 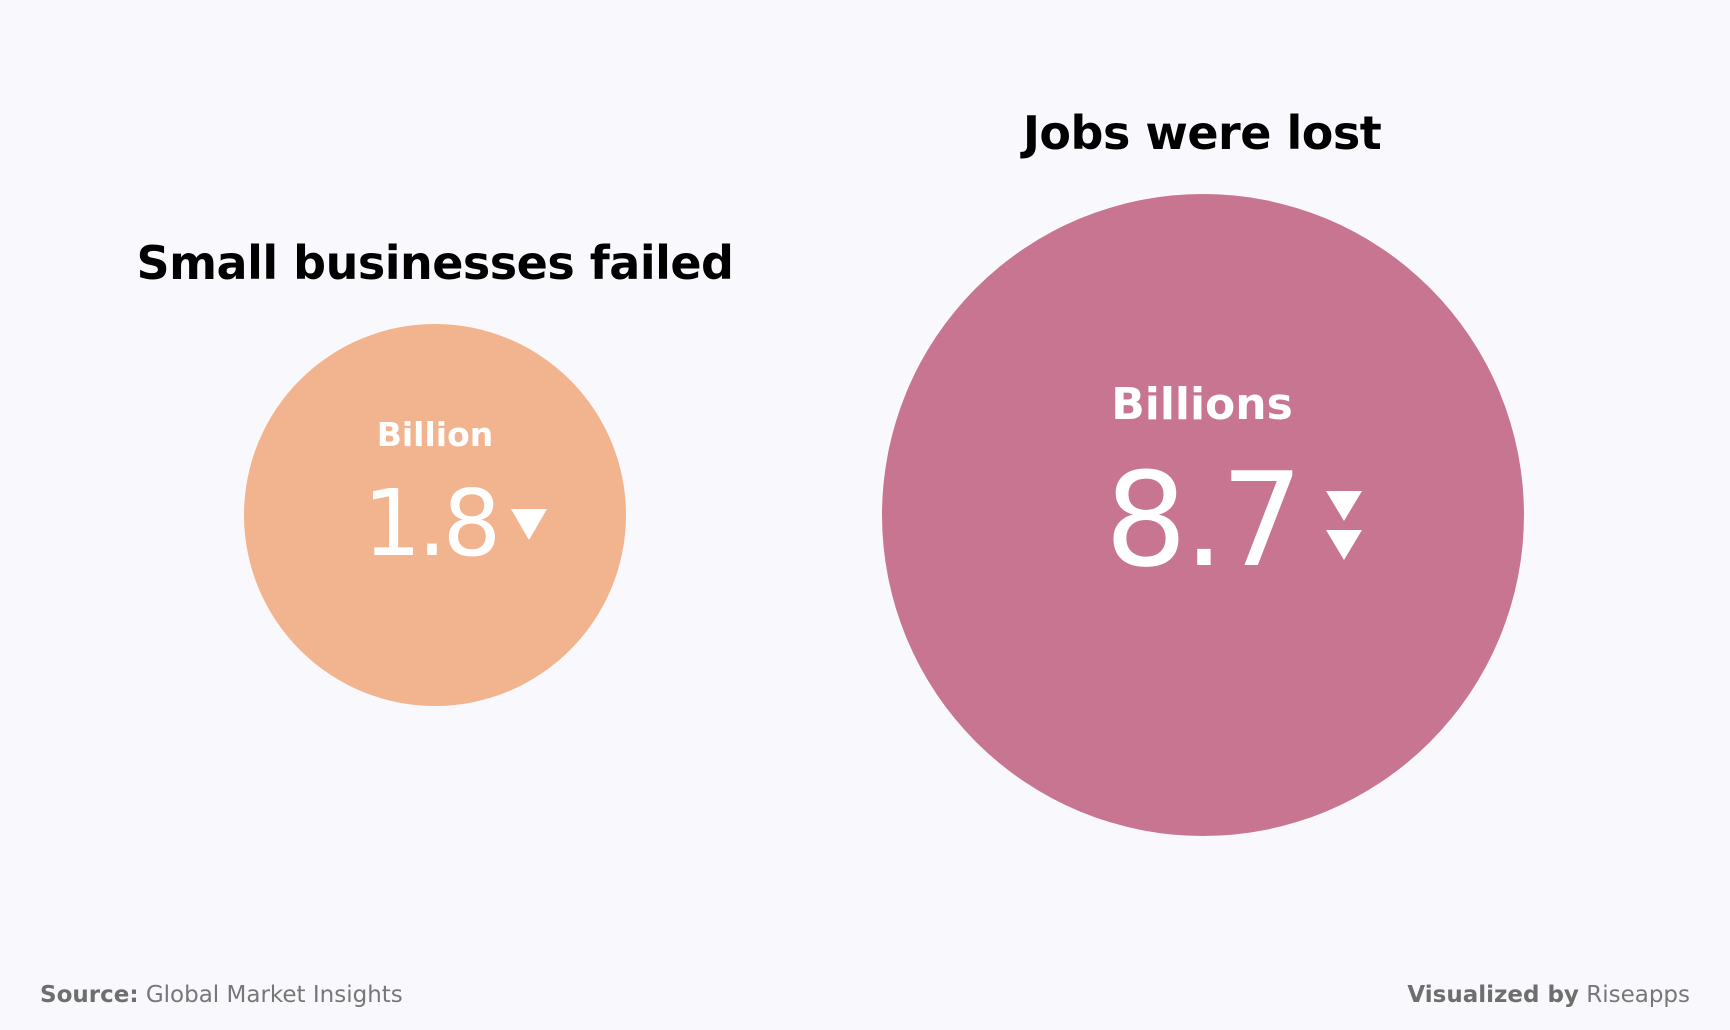 What do you see at coordinates (431, 523) in the screenshot?
I see `bubble-value-small-businesses: 1.8` at bounding box center [431, 523].